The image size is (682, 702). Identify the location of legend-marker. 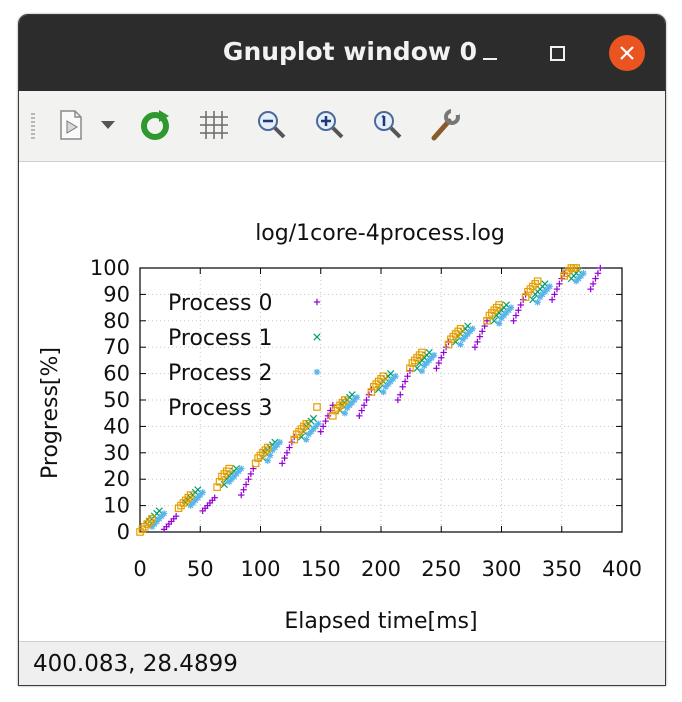
(317, 372).